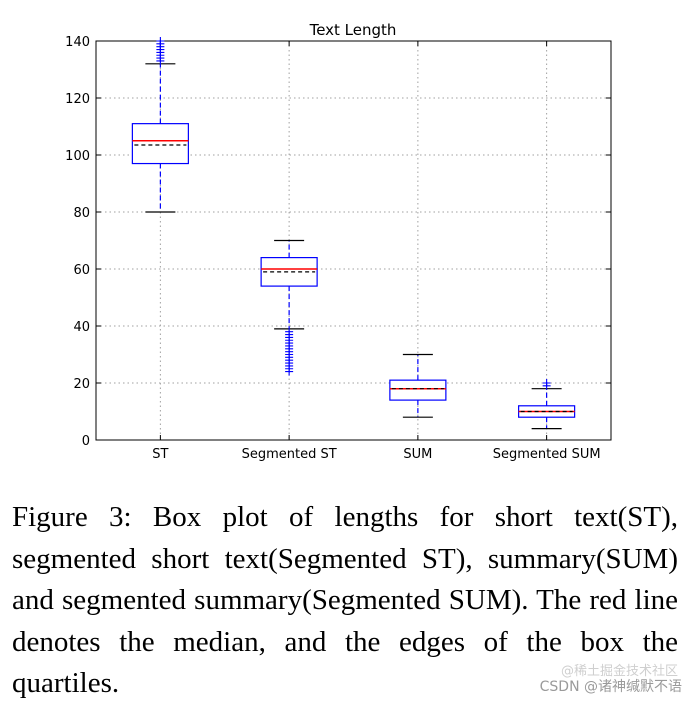 The height and width of the screenshot is (709, 696). I want to click on watermark-main: CSDN @诸神缄默不语, so click(610, 687).